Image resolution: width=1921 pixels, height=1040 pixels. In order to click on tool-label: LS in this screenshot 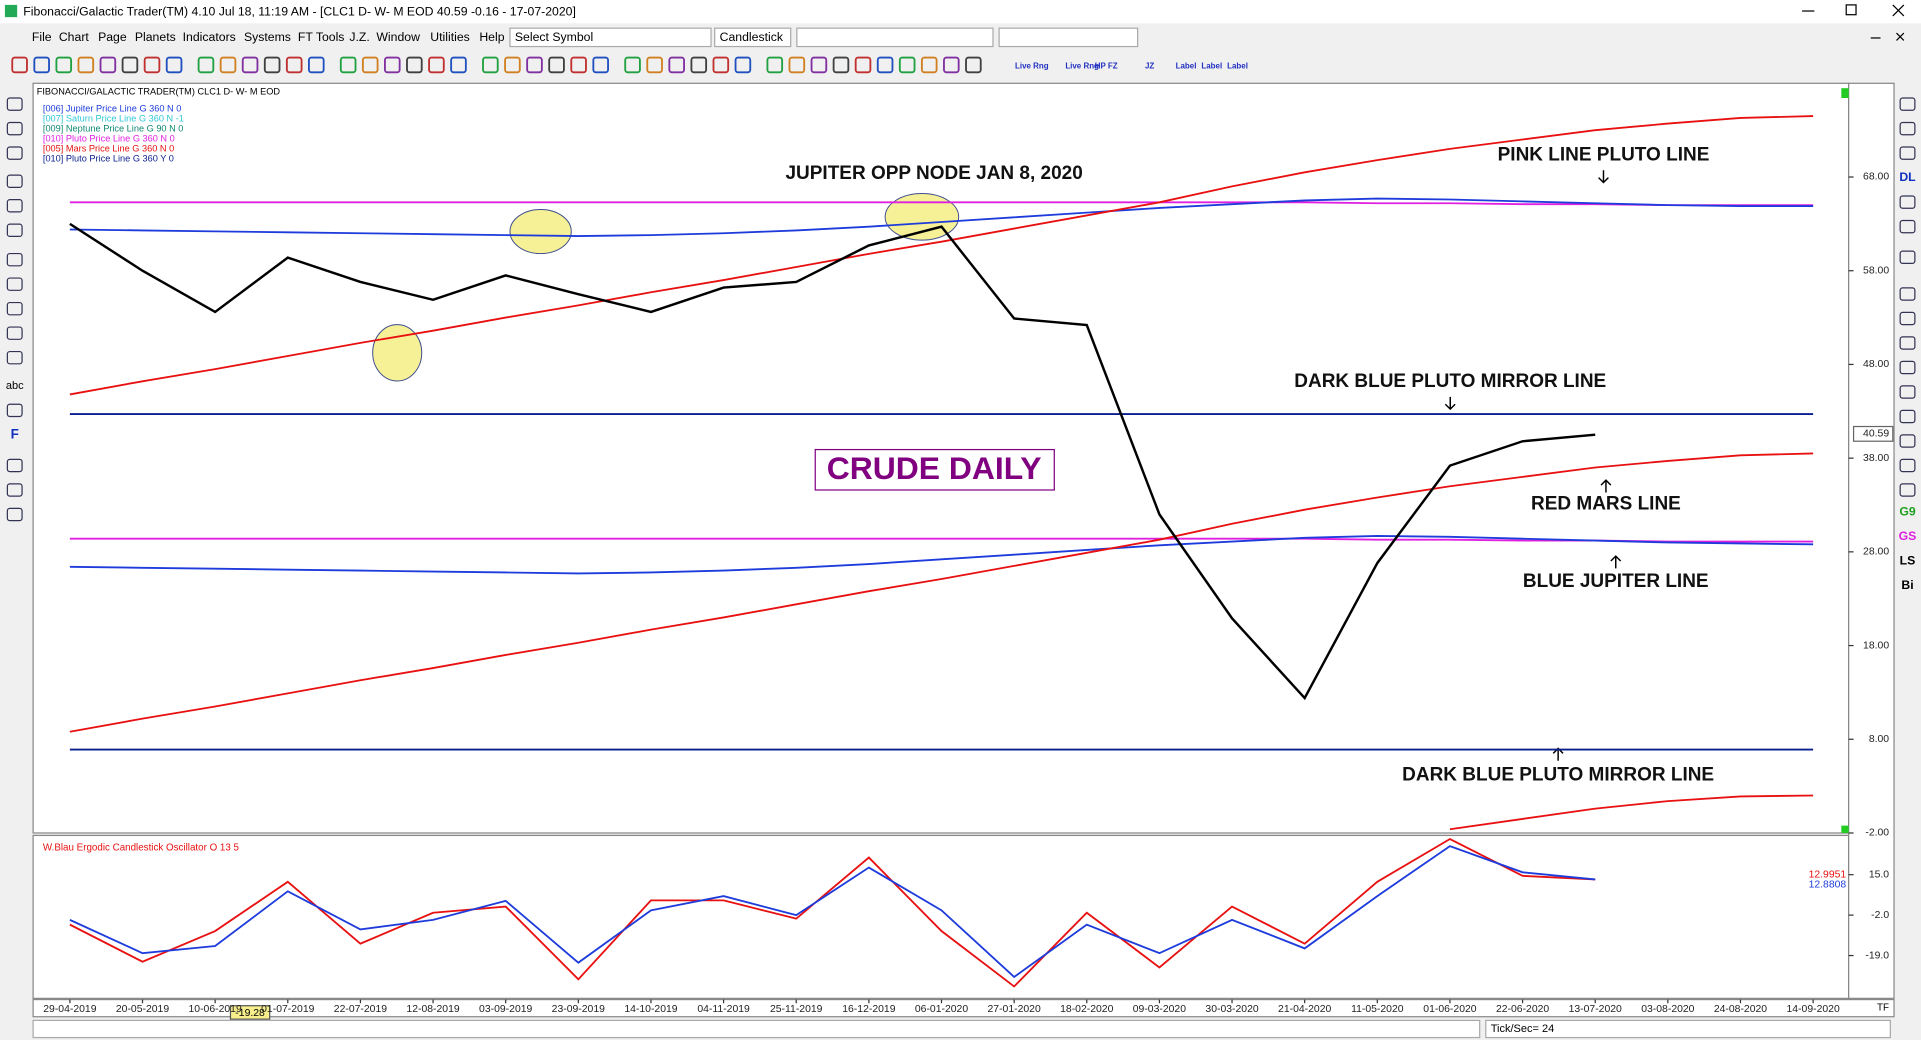, I will do `click(1908, 560)`.